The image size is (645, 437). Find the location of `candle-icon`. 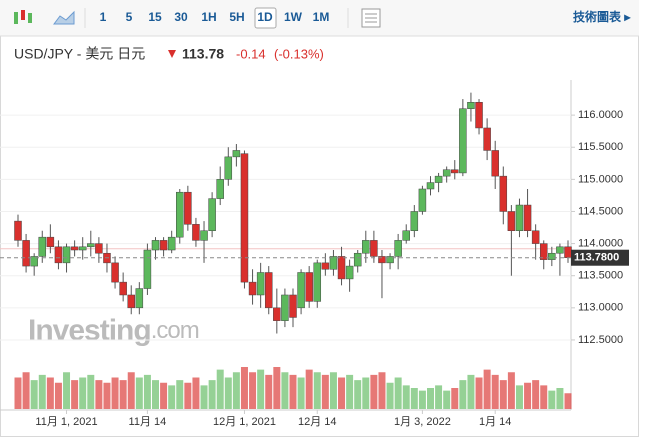

candle-icon is located at coordinates (23, 17).